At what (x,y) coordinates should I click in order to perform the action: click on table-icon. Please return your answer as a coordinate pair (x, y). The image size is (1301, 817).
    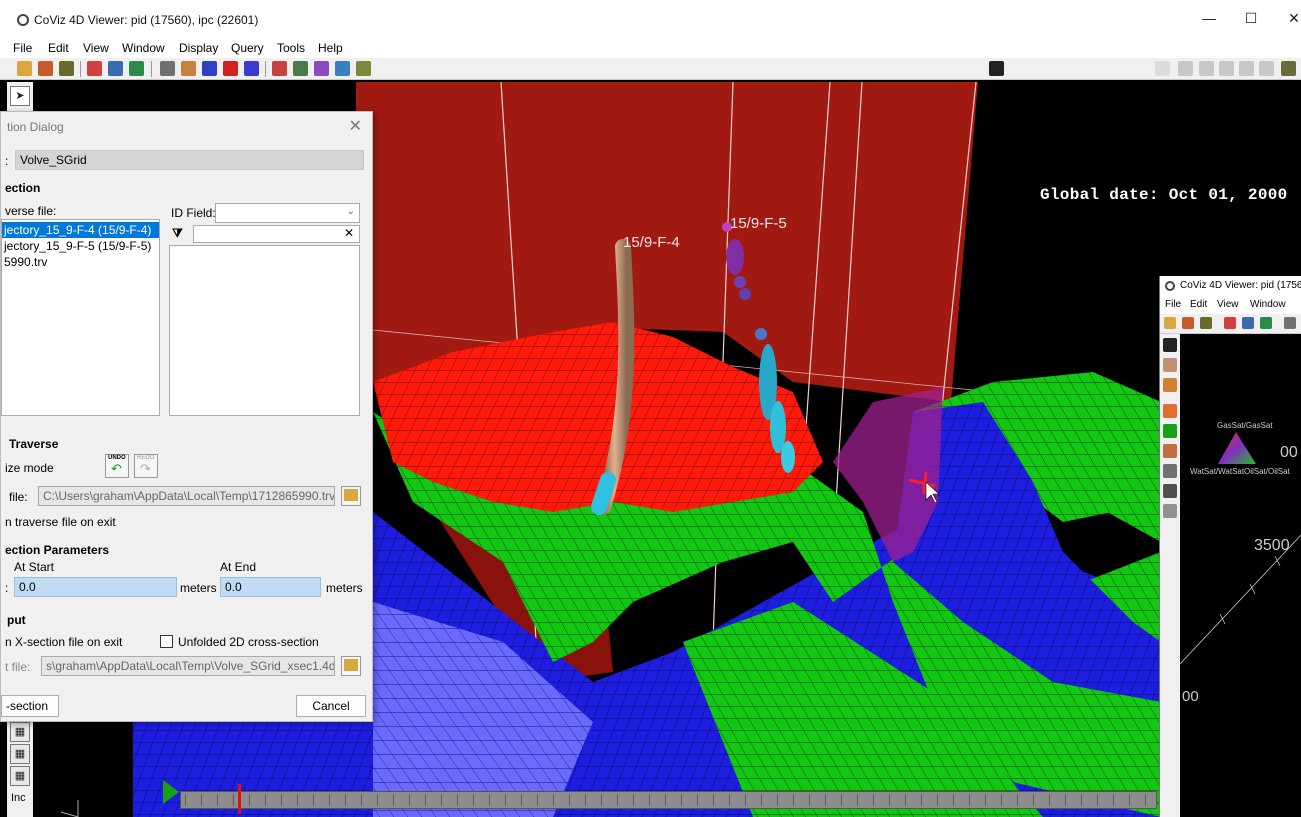
    Looking at the image, I should click on (300, 68).